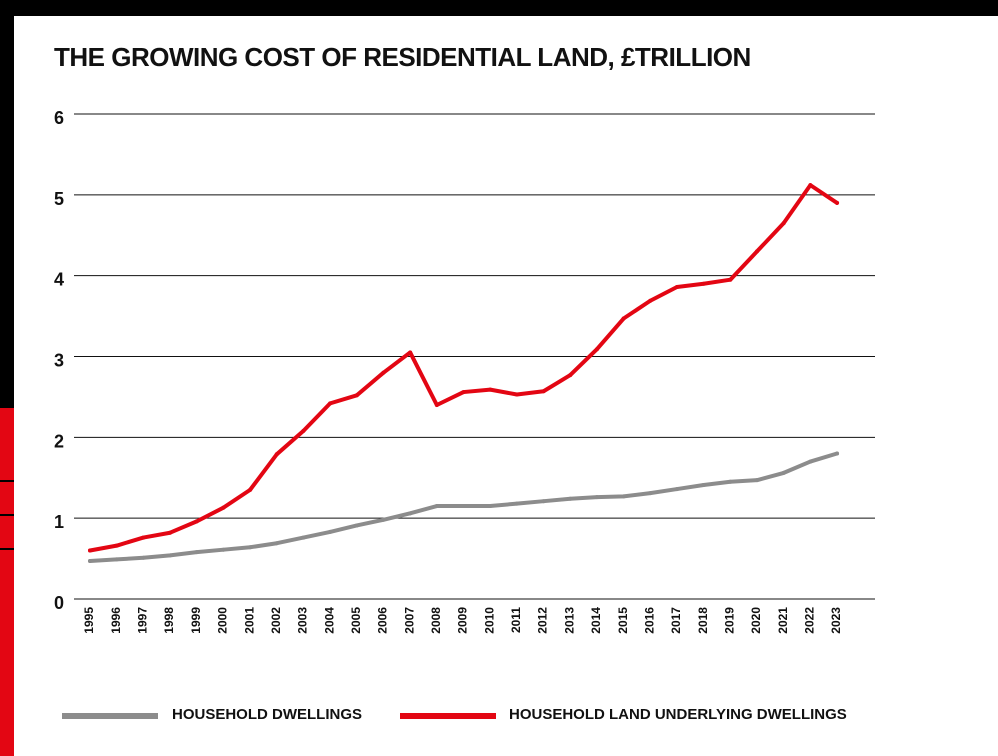  What do you see at coordinates (110, 716) in the screenshot?
I see `legend-swatch-grey` at bounding box center [110, 716].